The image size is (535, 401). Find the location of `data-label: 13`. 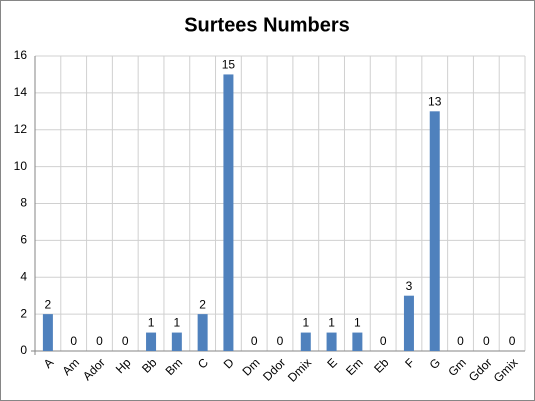

data-label: 13 is located at coordinates (435, 101).